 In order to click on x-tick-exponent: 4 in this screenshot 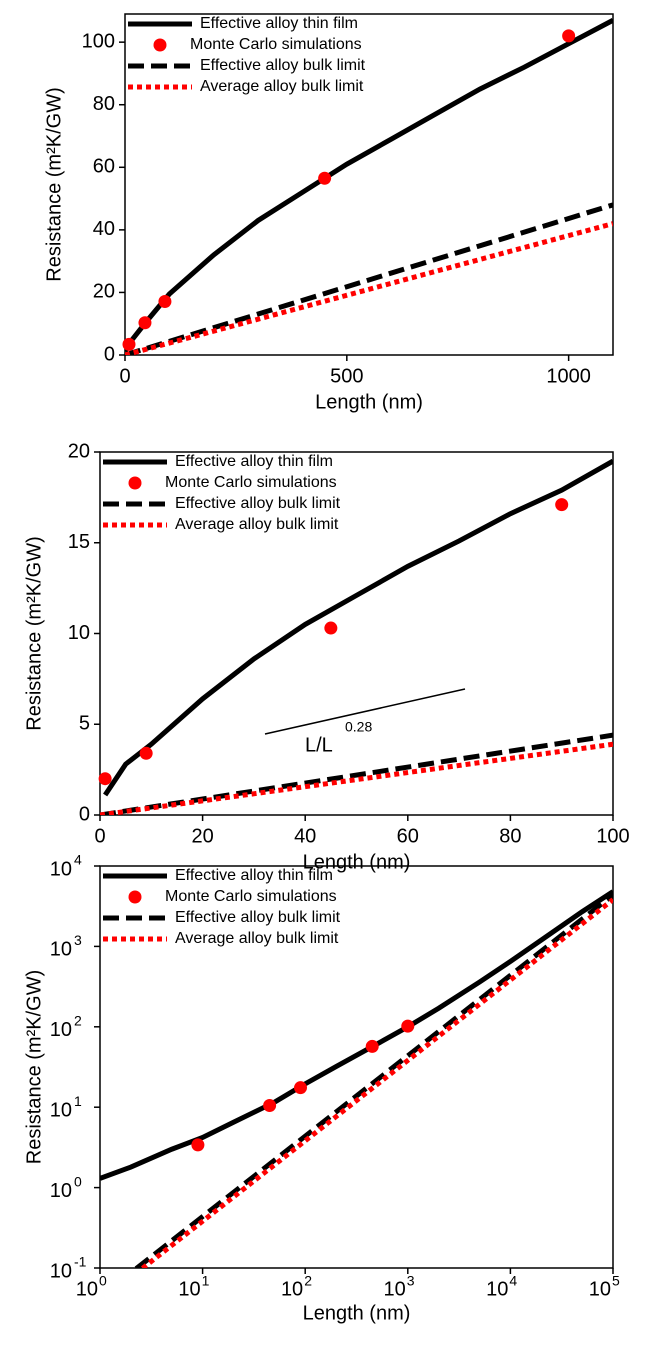, I will do `click(513, 1281)`.